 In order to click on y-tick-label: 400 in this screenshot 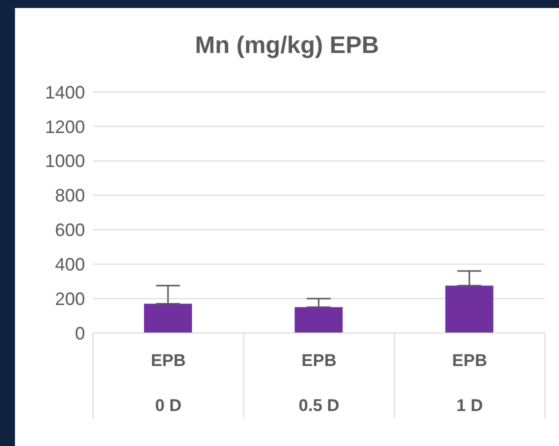, I will do `click(69, 264)`.